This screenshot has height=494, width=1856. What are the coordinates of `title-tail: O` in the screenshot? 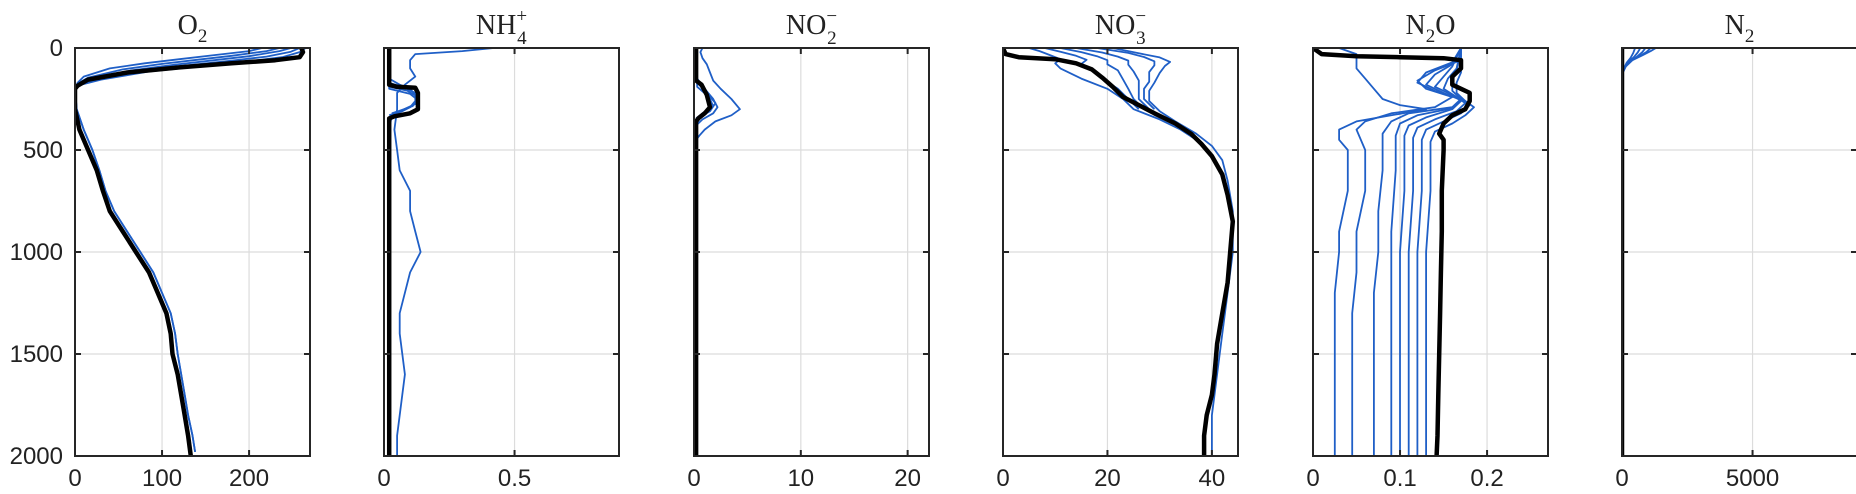 It's located at (1445, 25).